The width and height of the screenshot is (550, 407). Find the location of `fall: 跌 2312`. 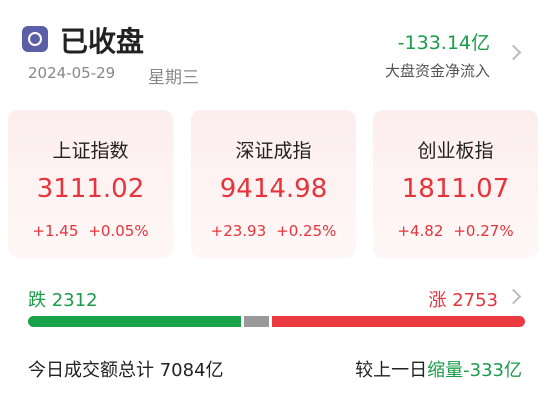

fall: 跌 2312 is located at coordinates (63, 299).